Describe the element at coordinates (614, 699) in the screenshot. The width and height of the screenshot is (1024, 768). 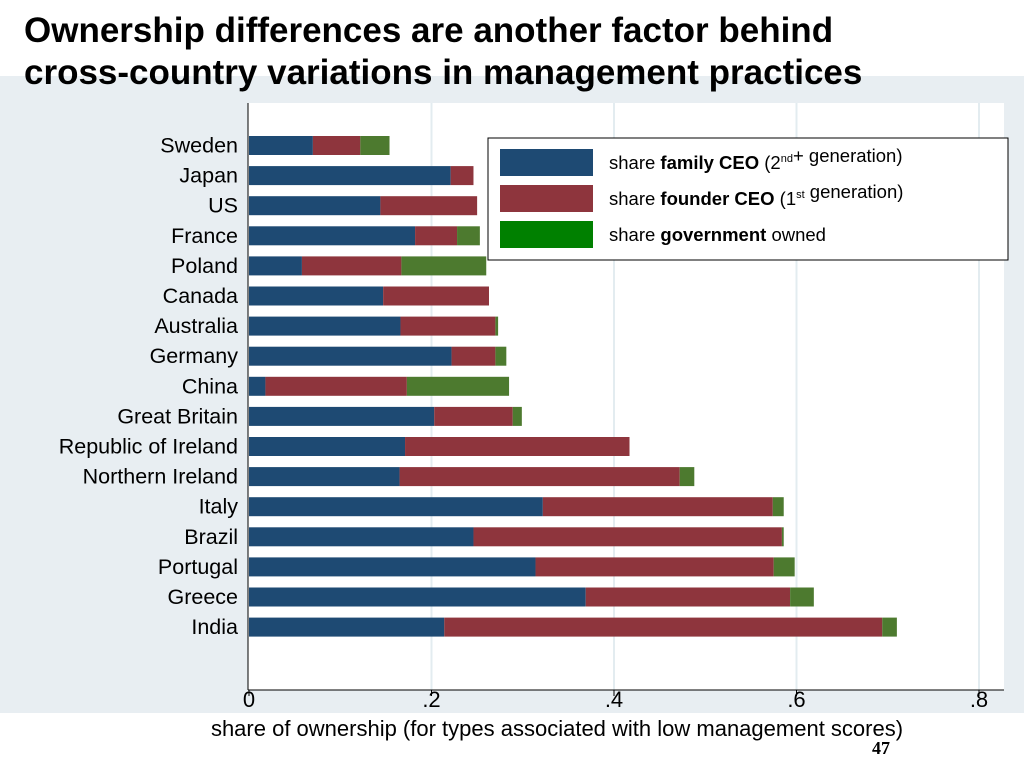
I see `x-tick-label: .4` at that location.